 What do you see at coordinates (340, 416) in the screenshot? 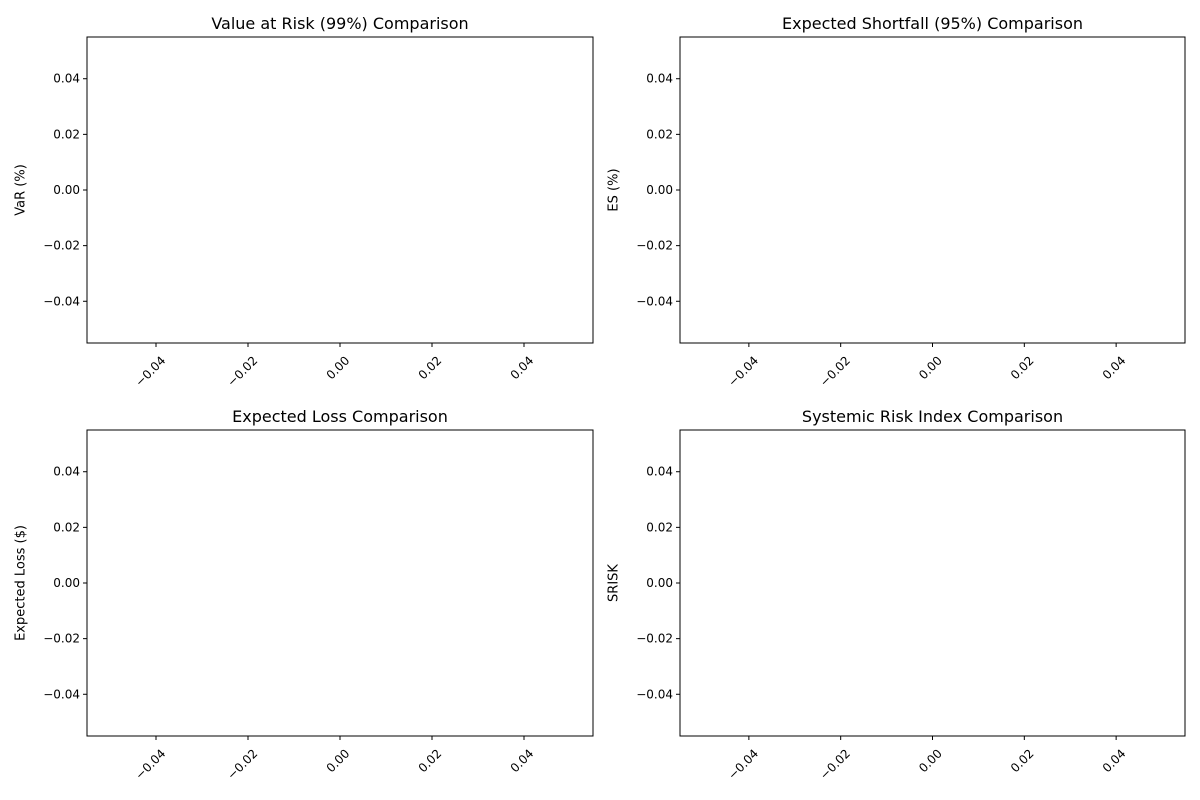
I see `chart-title: Expected Loss Comparison` at bounding box center [340, 416].